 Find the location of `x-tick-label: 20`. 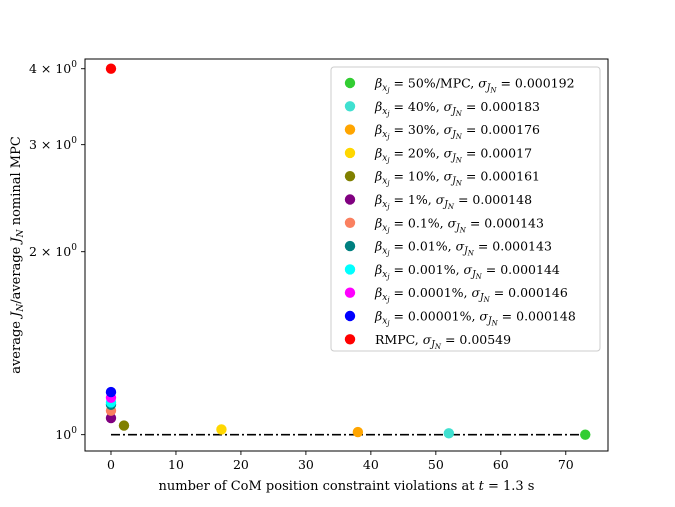

x-tick-label: 20 is located at coordinates (241, 464).